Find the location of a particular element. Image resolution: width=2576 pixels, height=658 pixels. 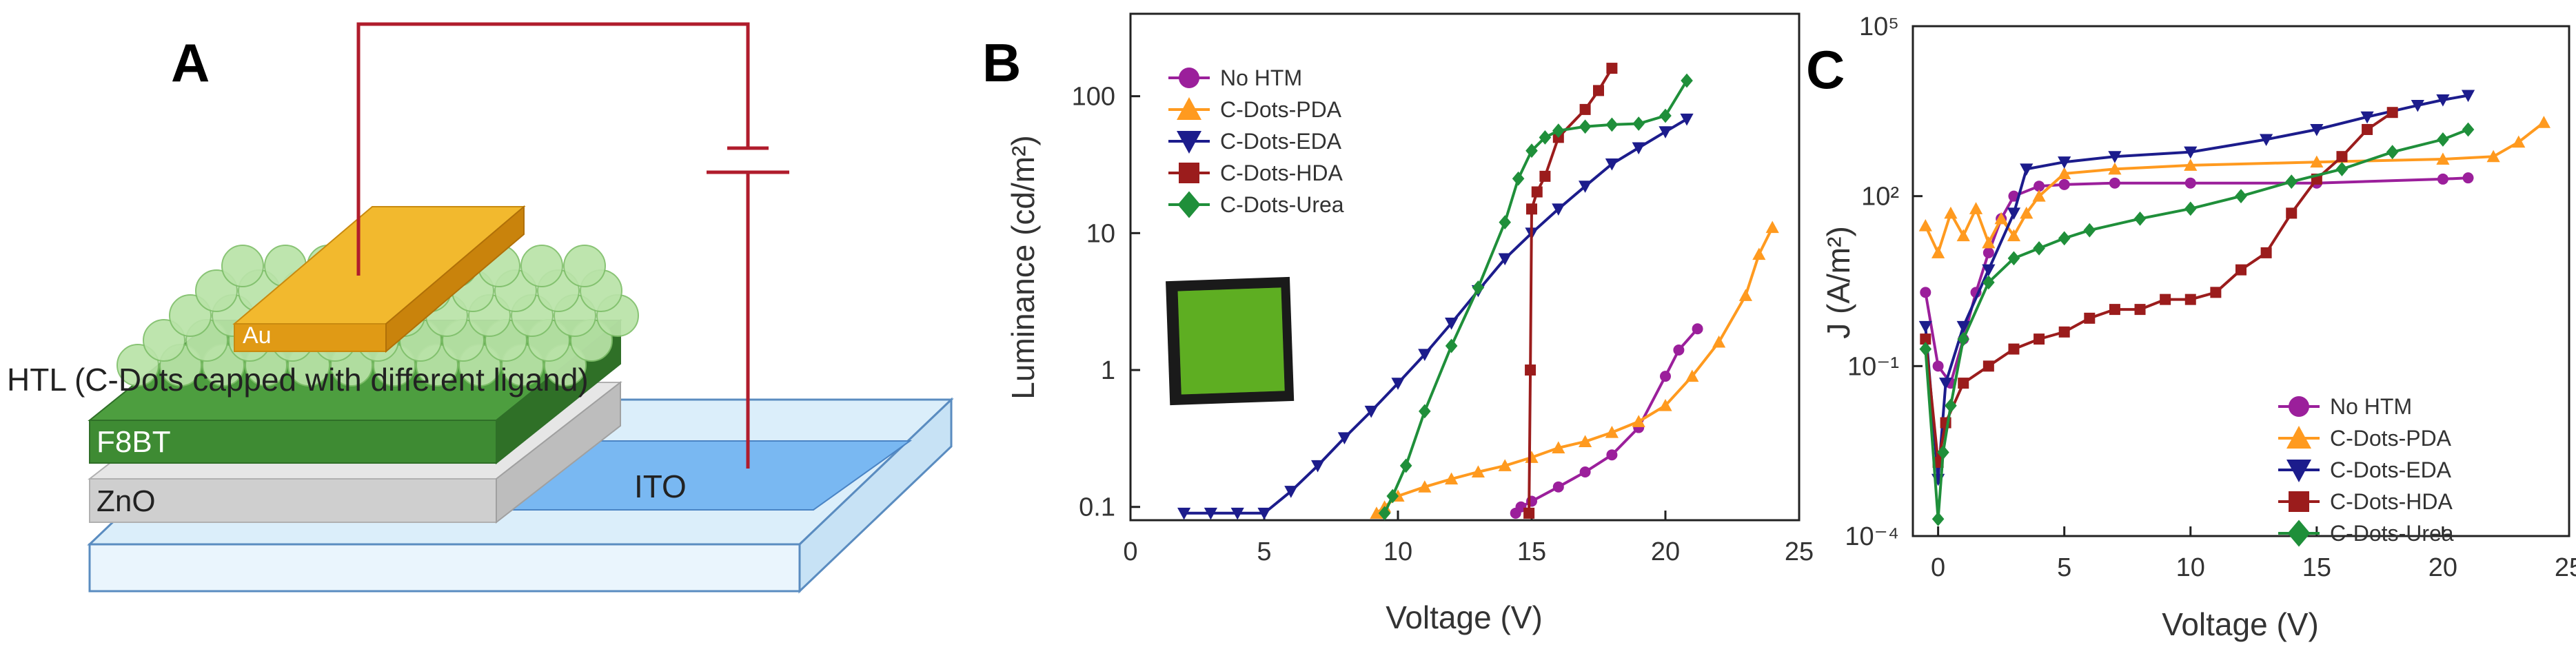

chart-c-xlabel: Voltage (V) is located at coordinates (2240, 624).